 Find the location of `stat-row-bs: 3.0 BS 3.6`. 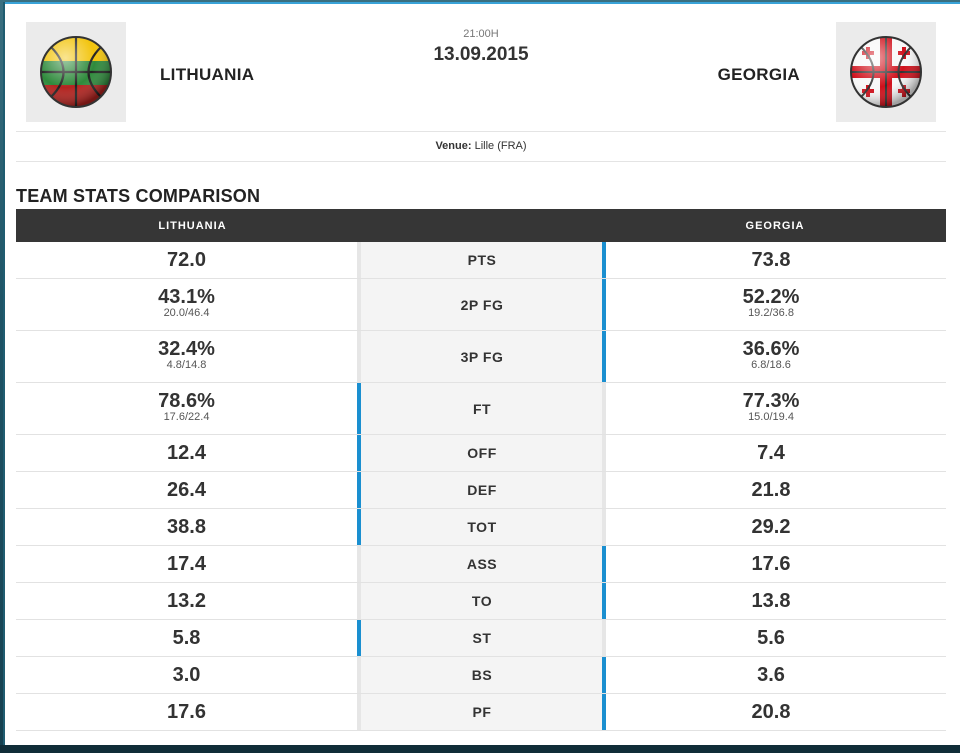

stat-row-bs: 3.0 BS 3.6 is located at coordinates (481, 675).